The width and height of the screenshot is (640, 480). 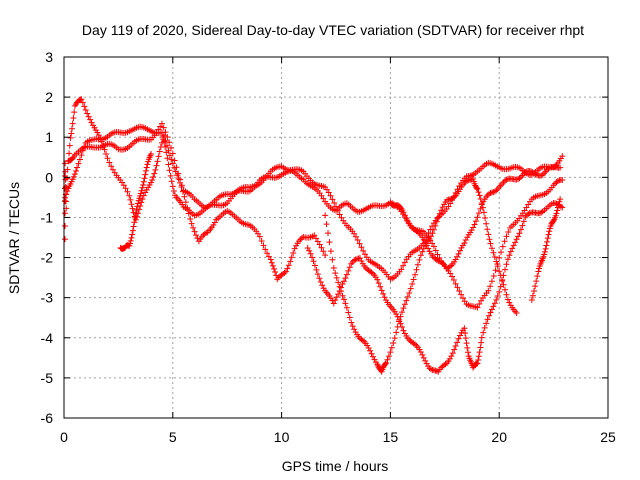 What do you see at coordinates (14, 238) in the screenshot?
I see `y-axis-label: SDTVAR / TECUs` at bounding box center [14, 238].